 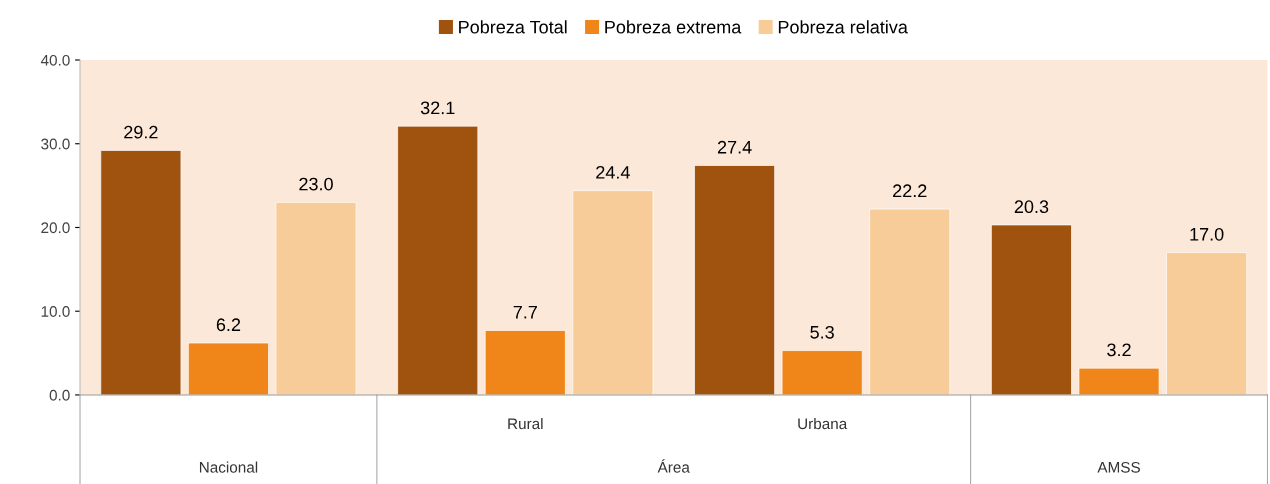 I want to click on y-tick-label: 10.0, so click(x=55, y=311).